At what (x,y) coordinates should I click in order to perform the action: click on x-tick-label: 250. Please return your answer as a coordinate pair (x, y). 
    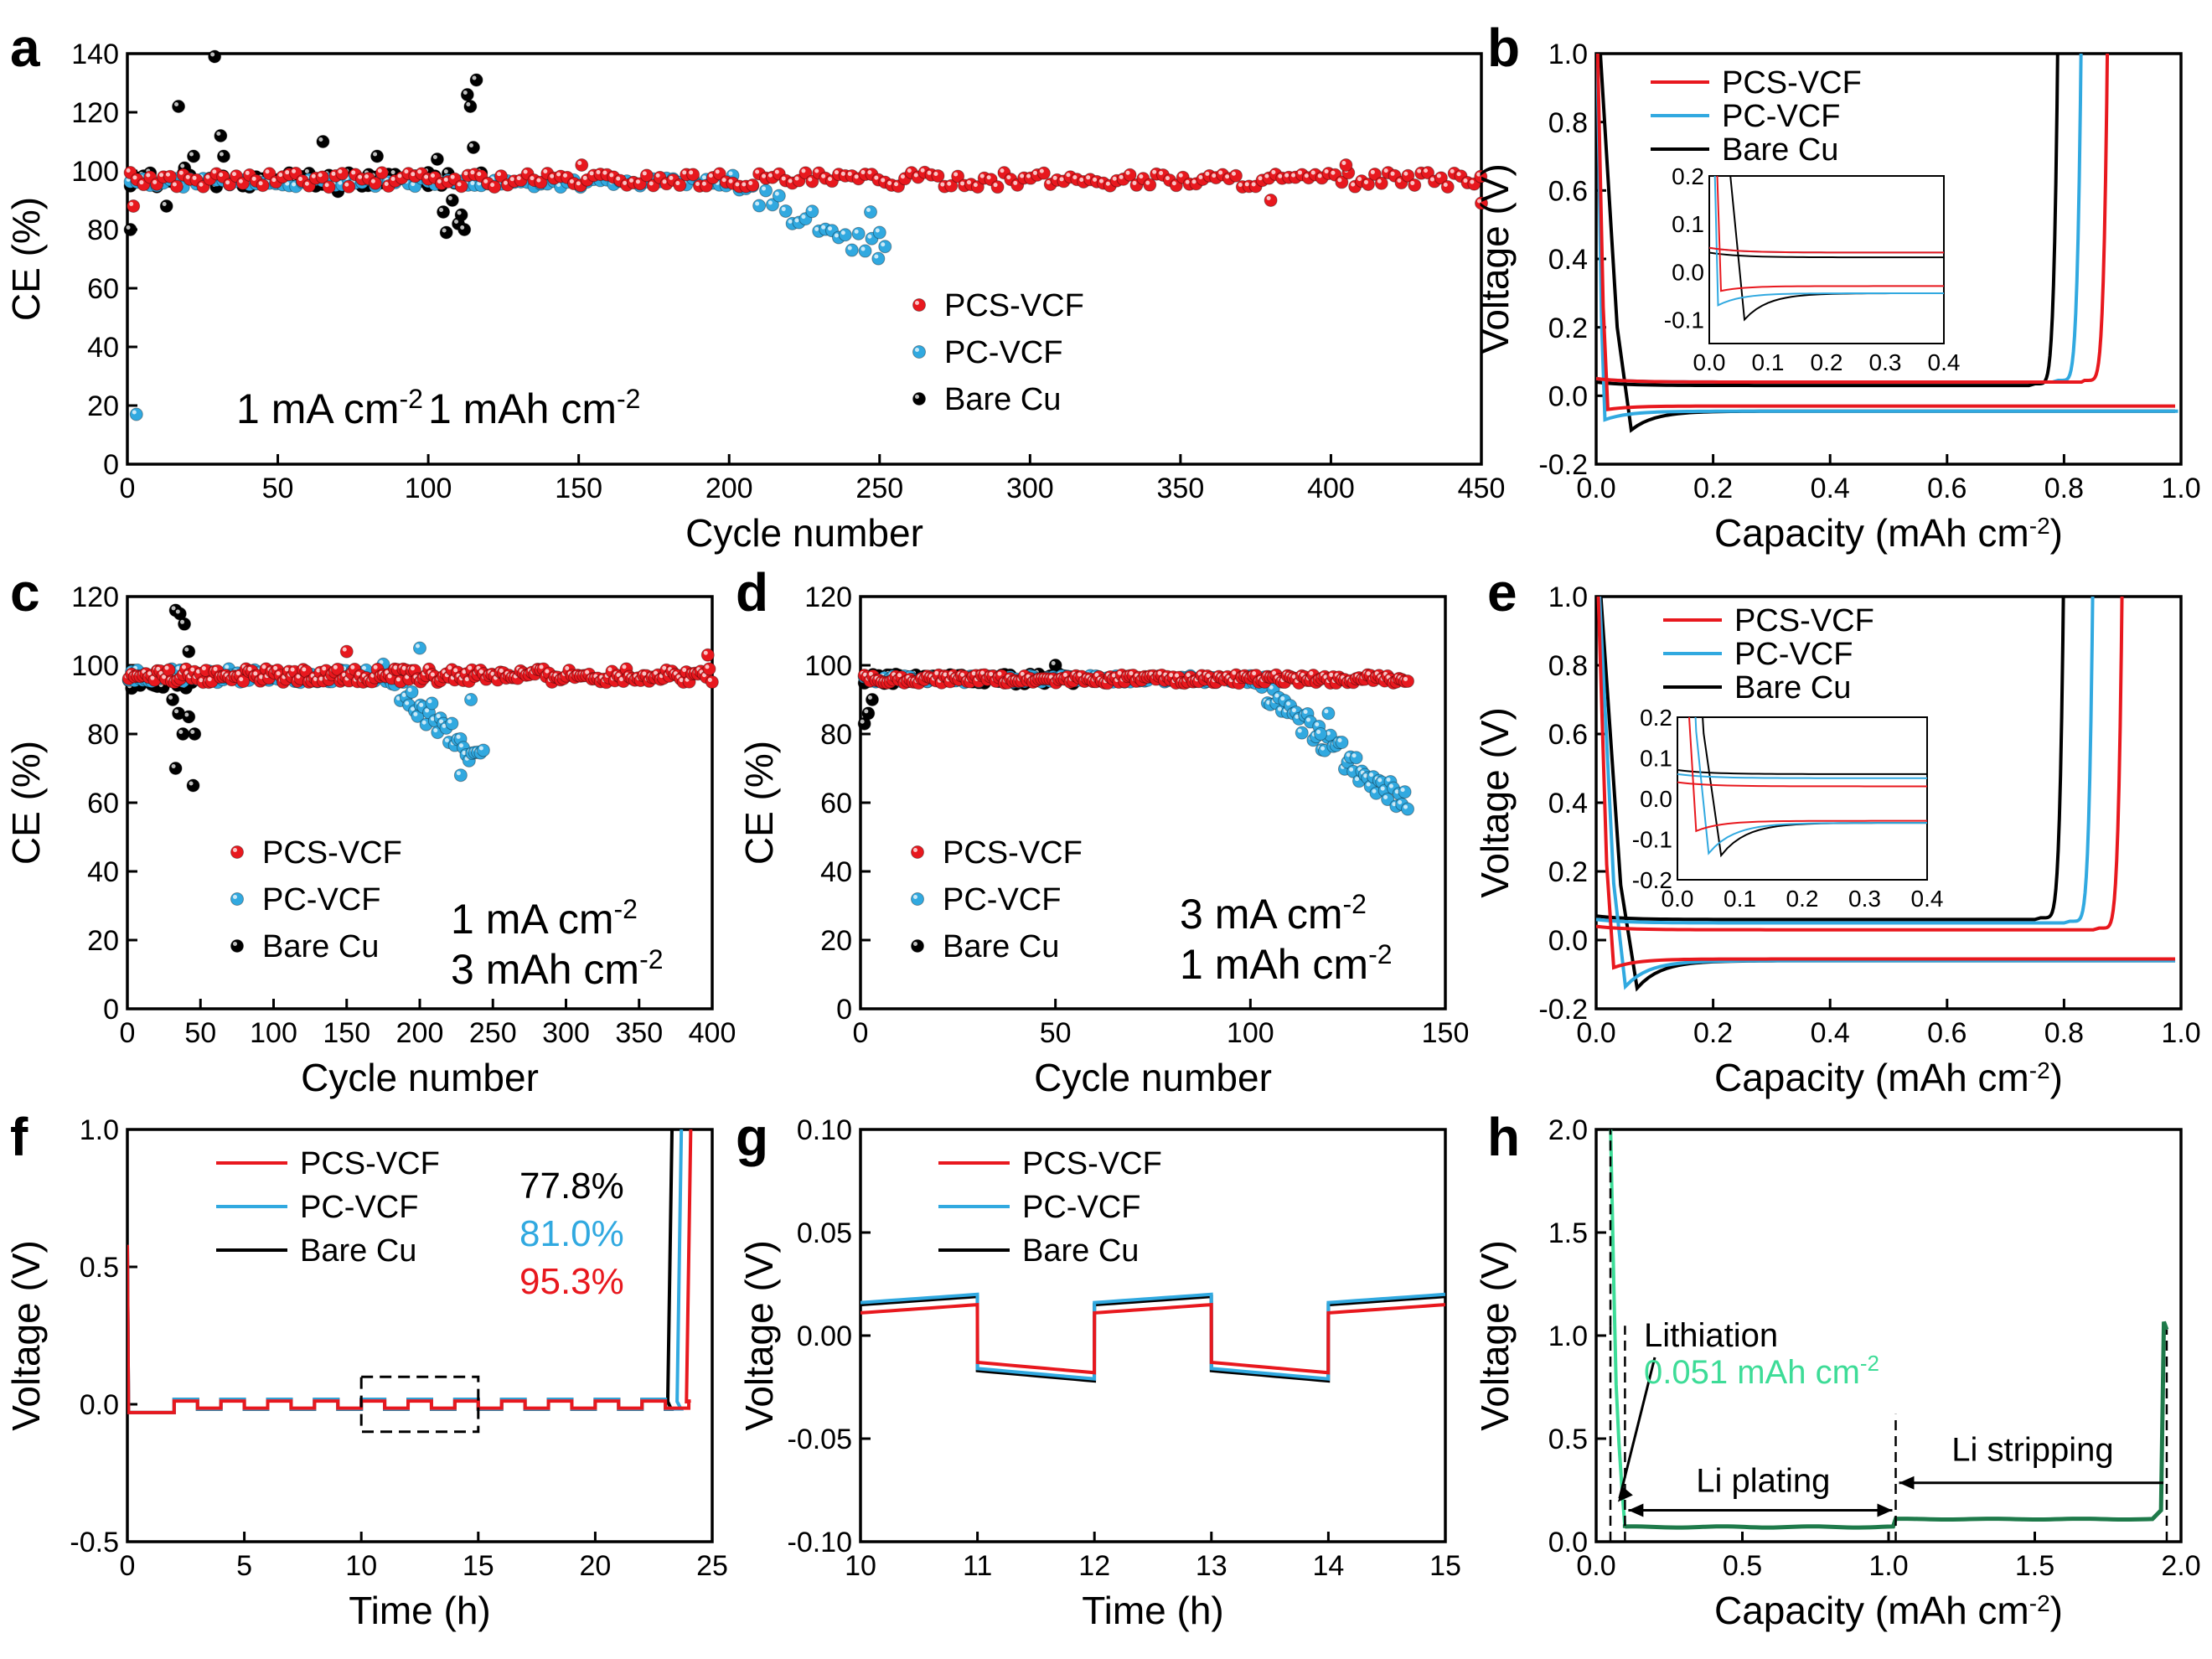
    Looking at the image, I should click on (879, 488).